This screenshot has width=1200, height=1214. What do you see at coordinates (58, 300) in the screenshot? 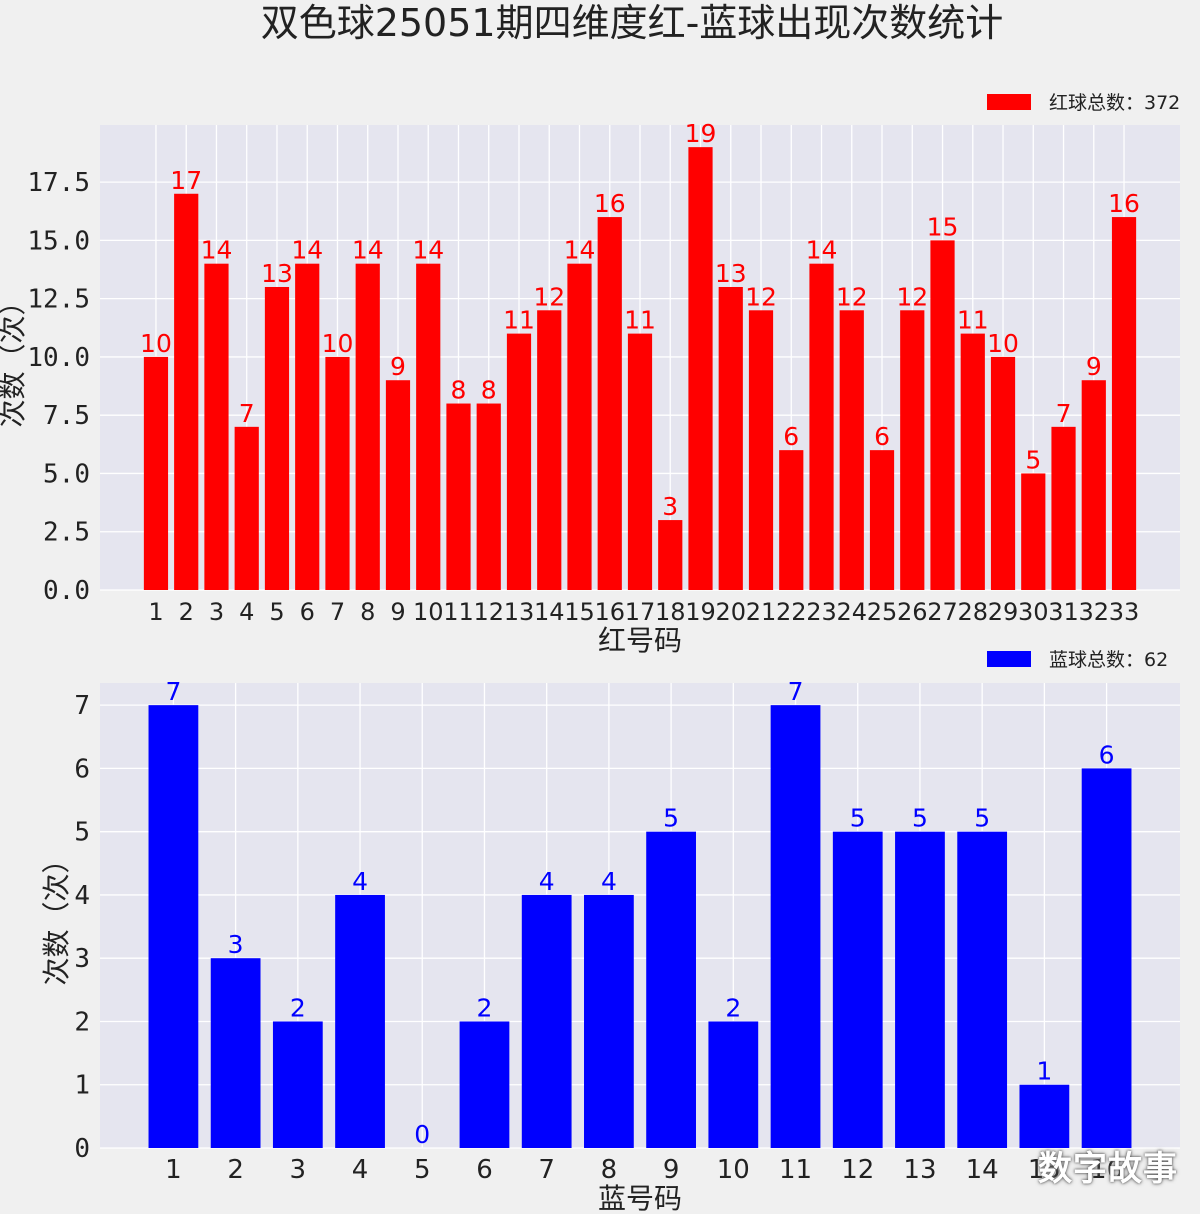
I see `y-tick-label: 12.5` at bounding box center [58, 300].